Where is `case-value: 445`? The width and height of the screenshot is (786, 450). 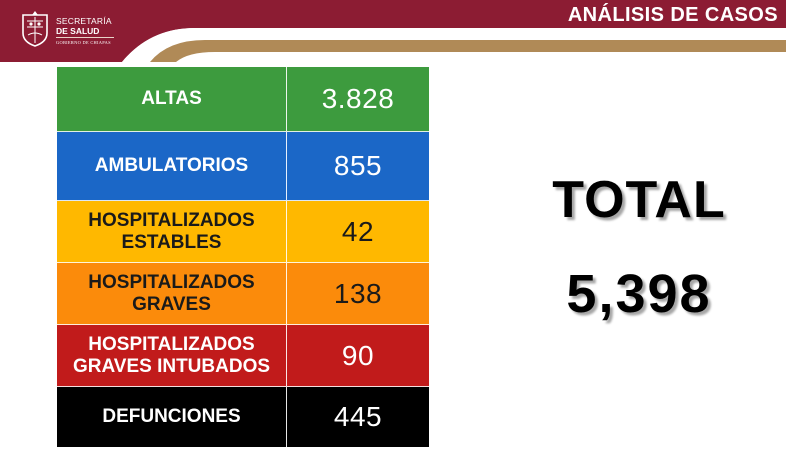 case-value: 445 is located at coordinates (358, 416).